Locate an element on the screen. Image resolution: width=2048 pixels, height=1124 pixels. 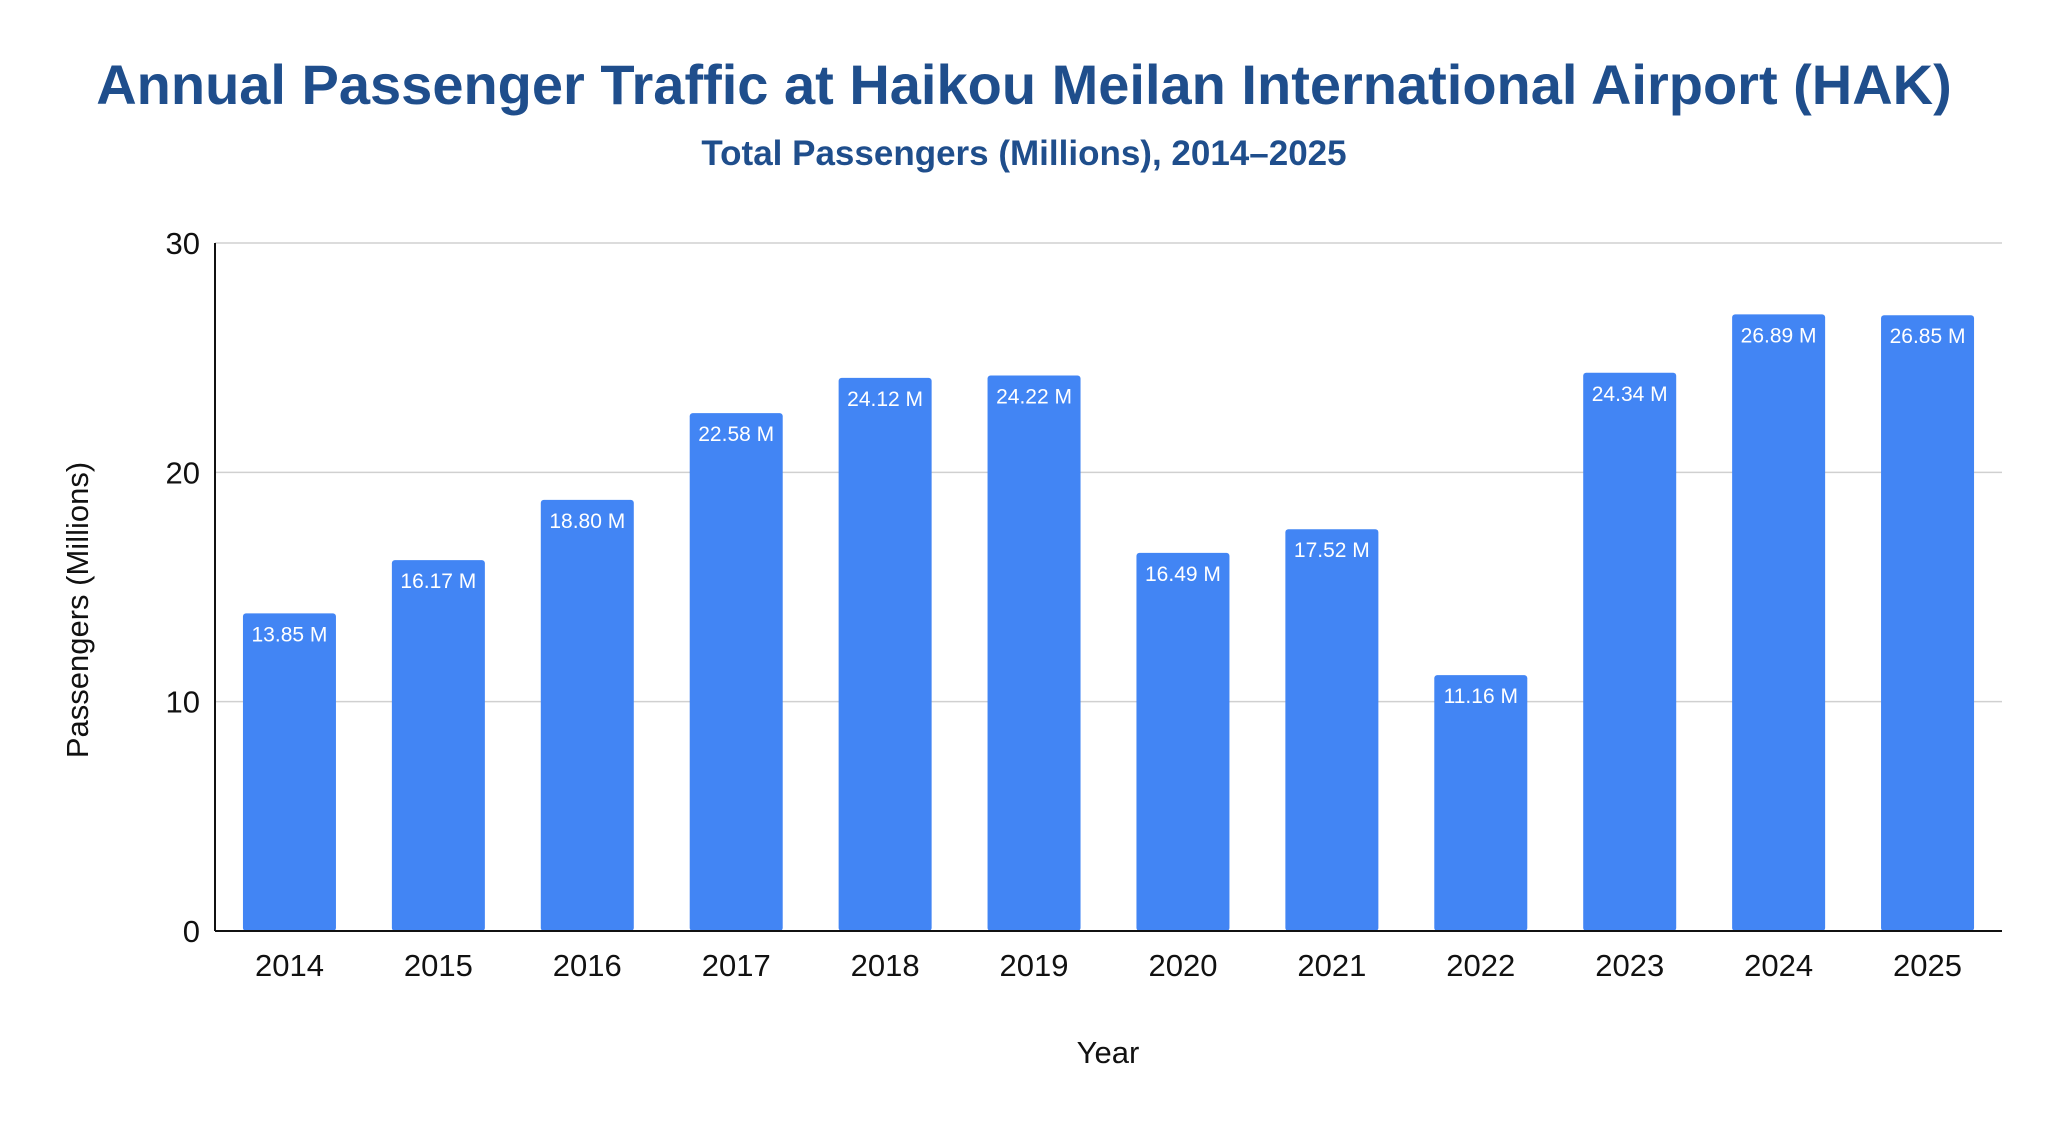
bar-value-label: 24.34 M is located at coordinates (1630, 394).